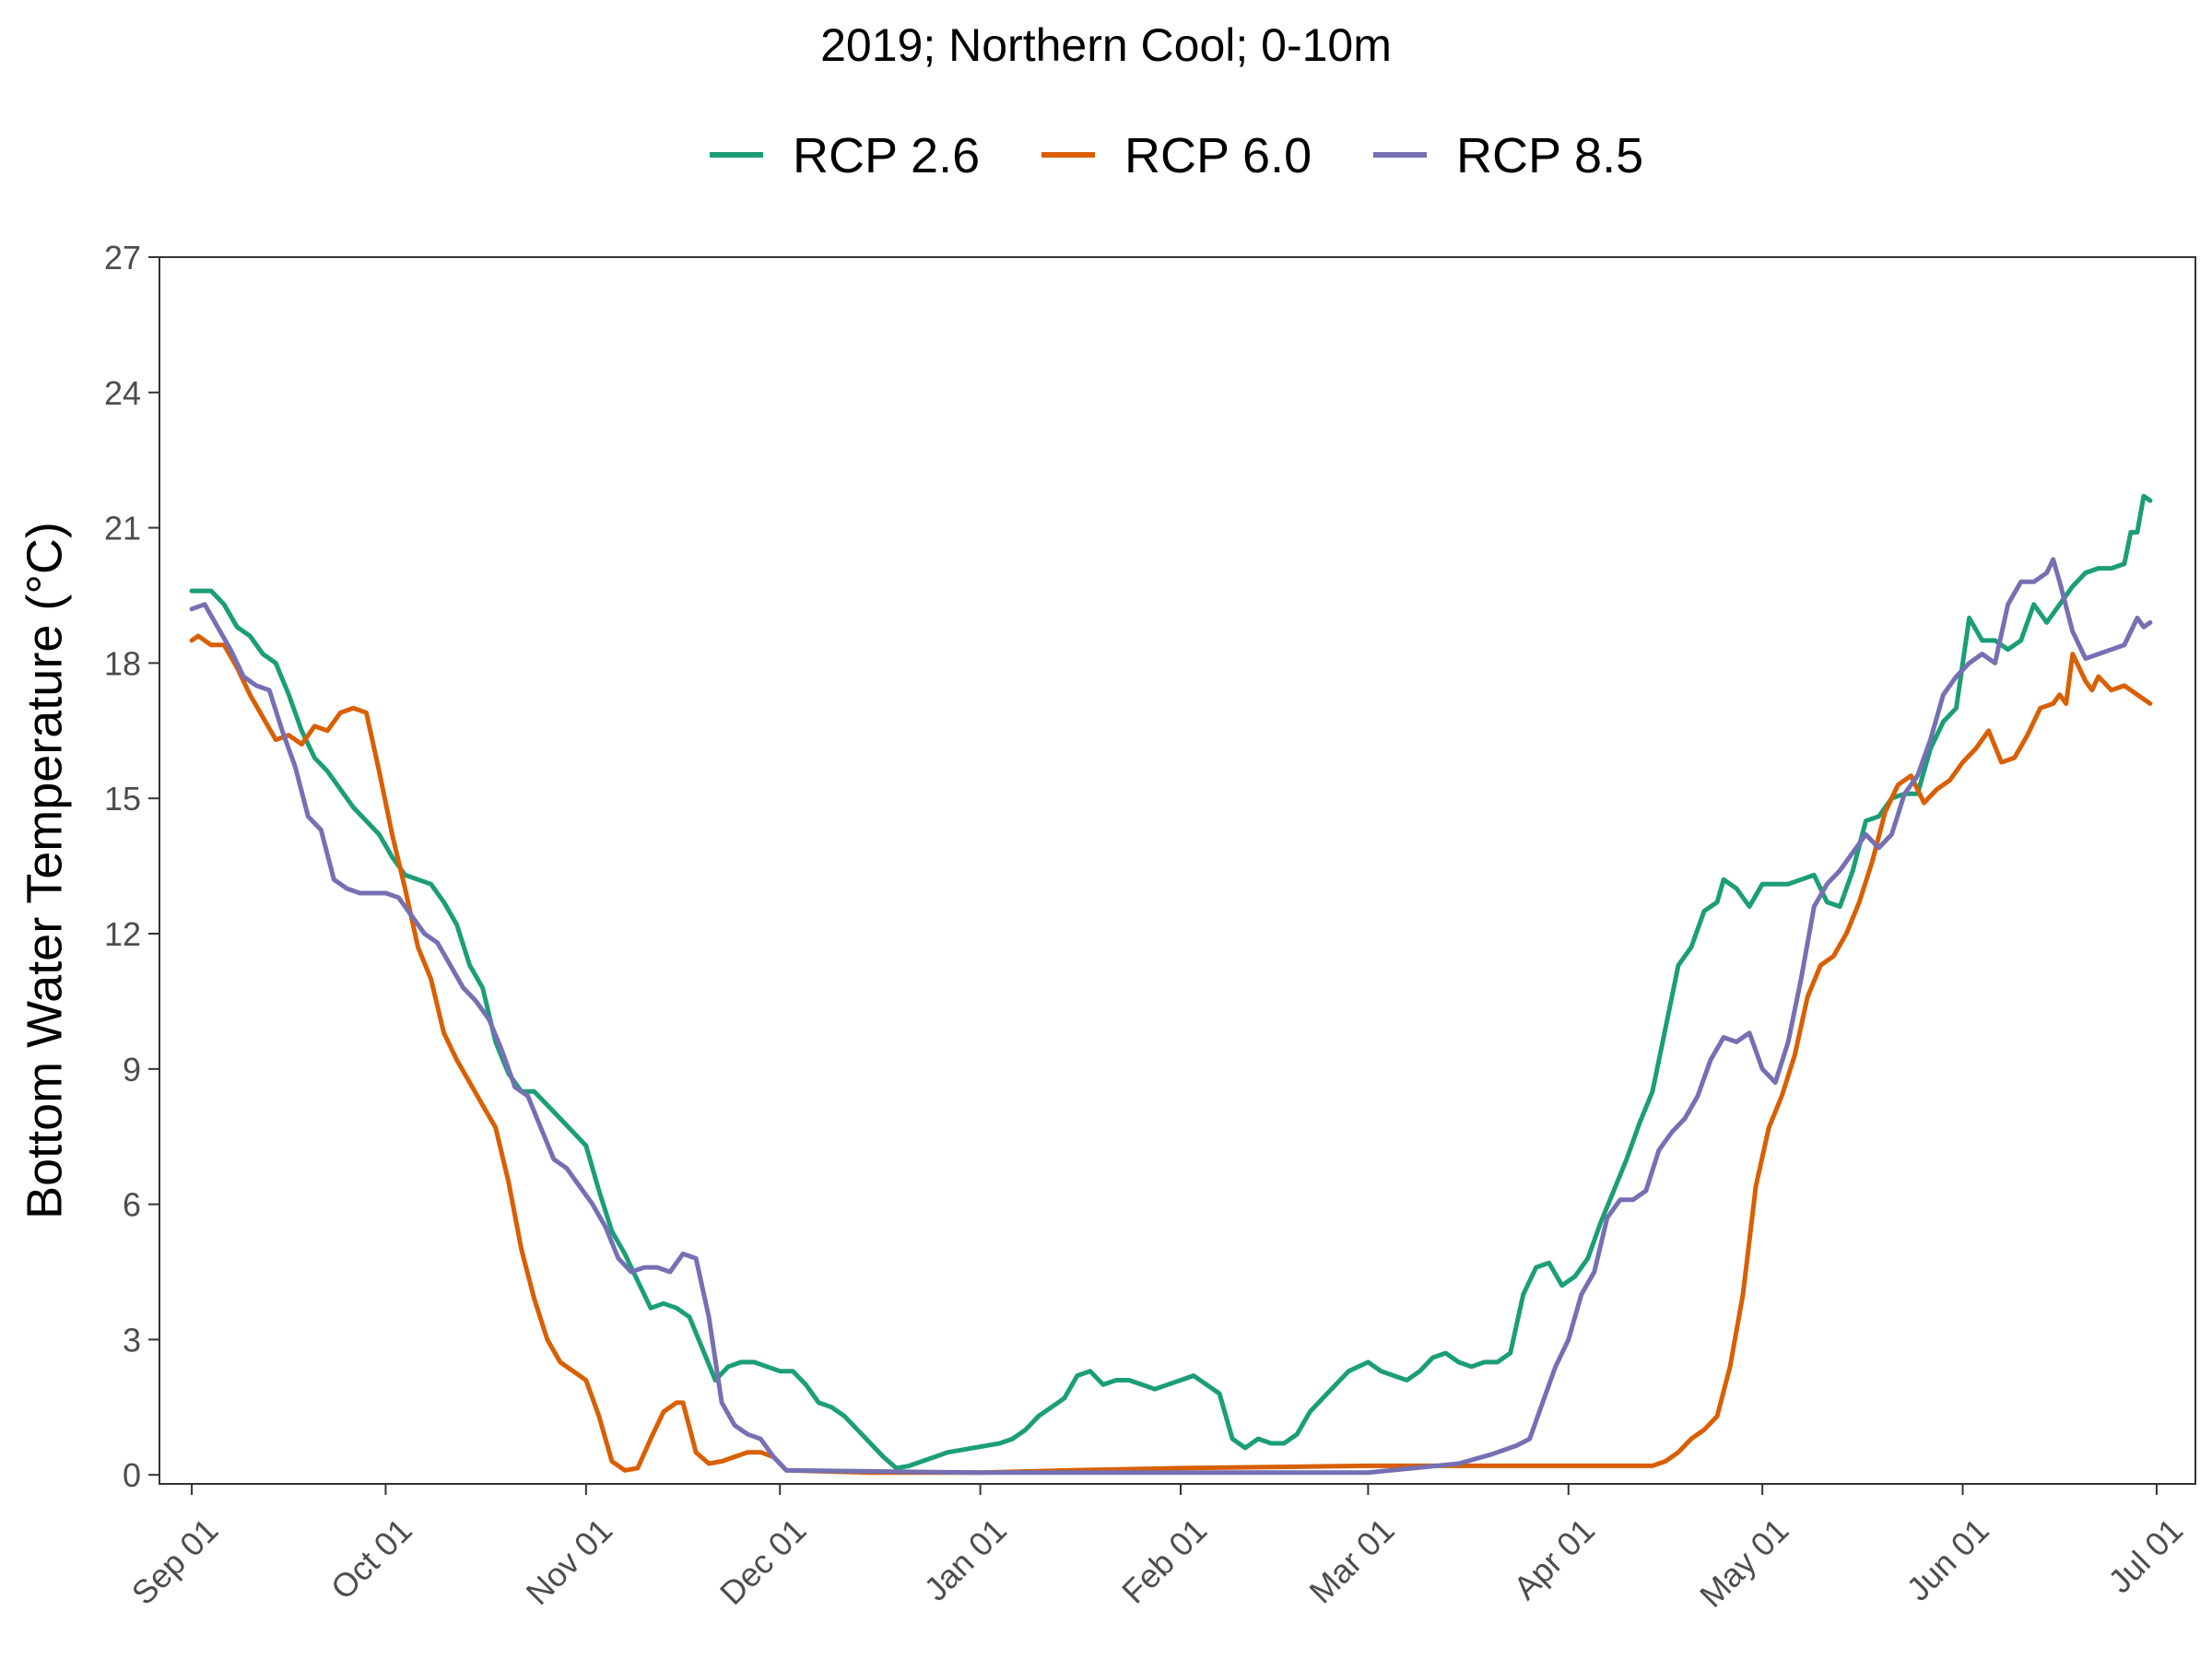 The height and width of the screenshot is (1659, 2212). Describe the element at coordinates (44, 870) in the screenshot. I see `y-axis-label: Bottom Water Temperature (°C)` at that location.